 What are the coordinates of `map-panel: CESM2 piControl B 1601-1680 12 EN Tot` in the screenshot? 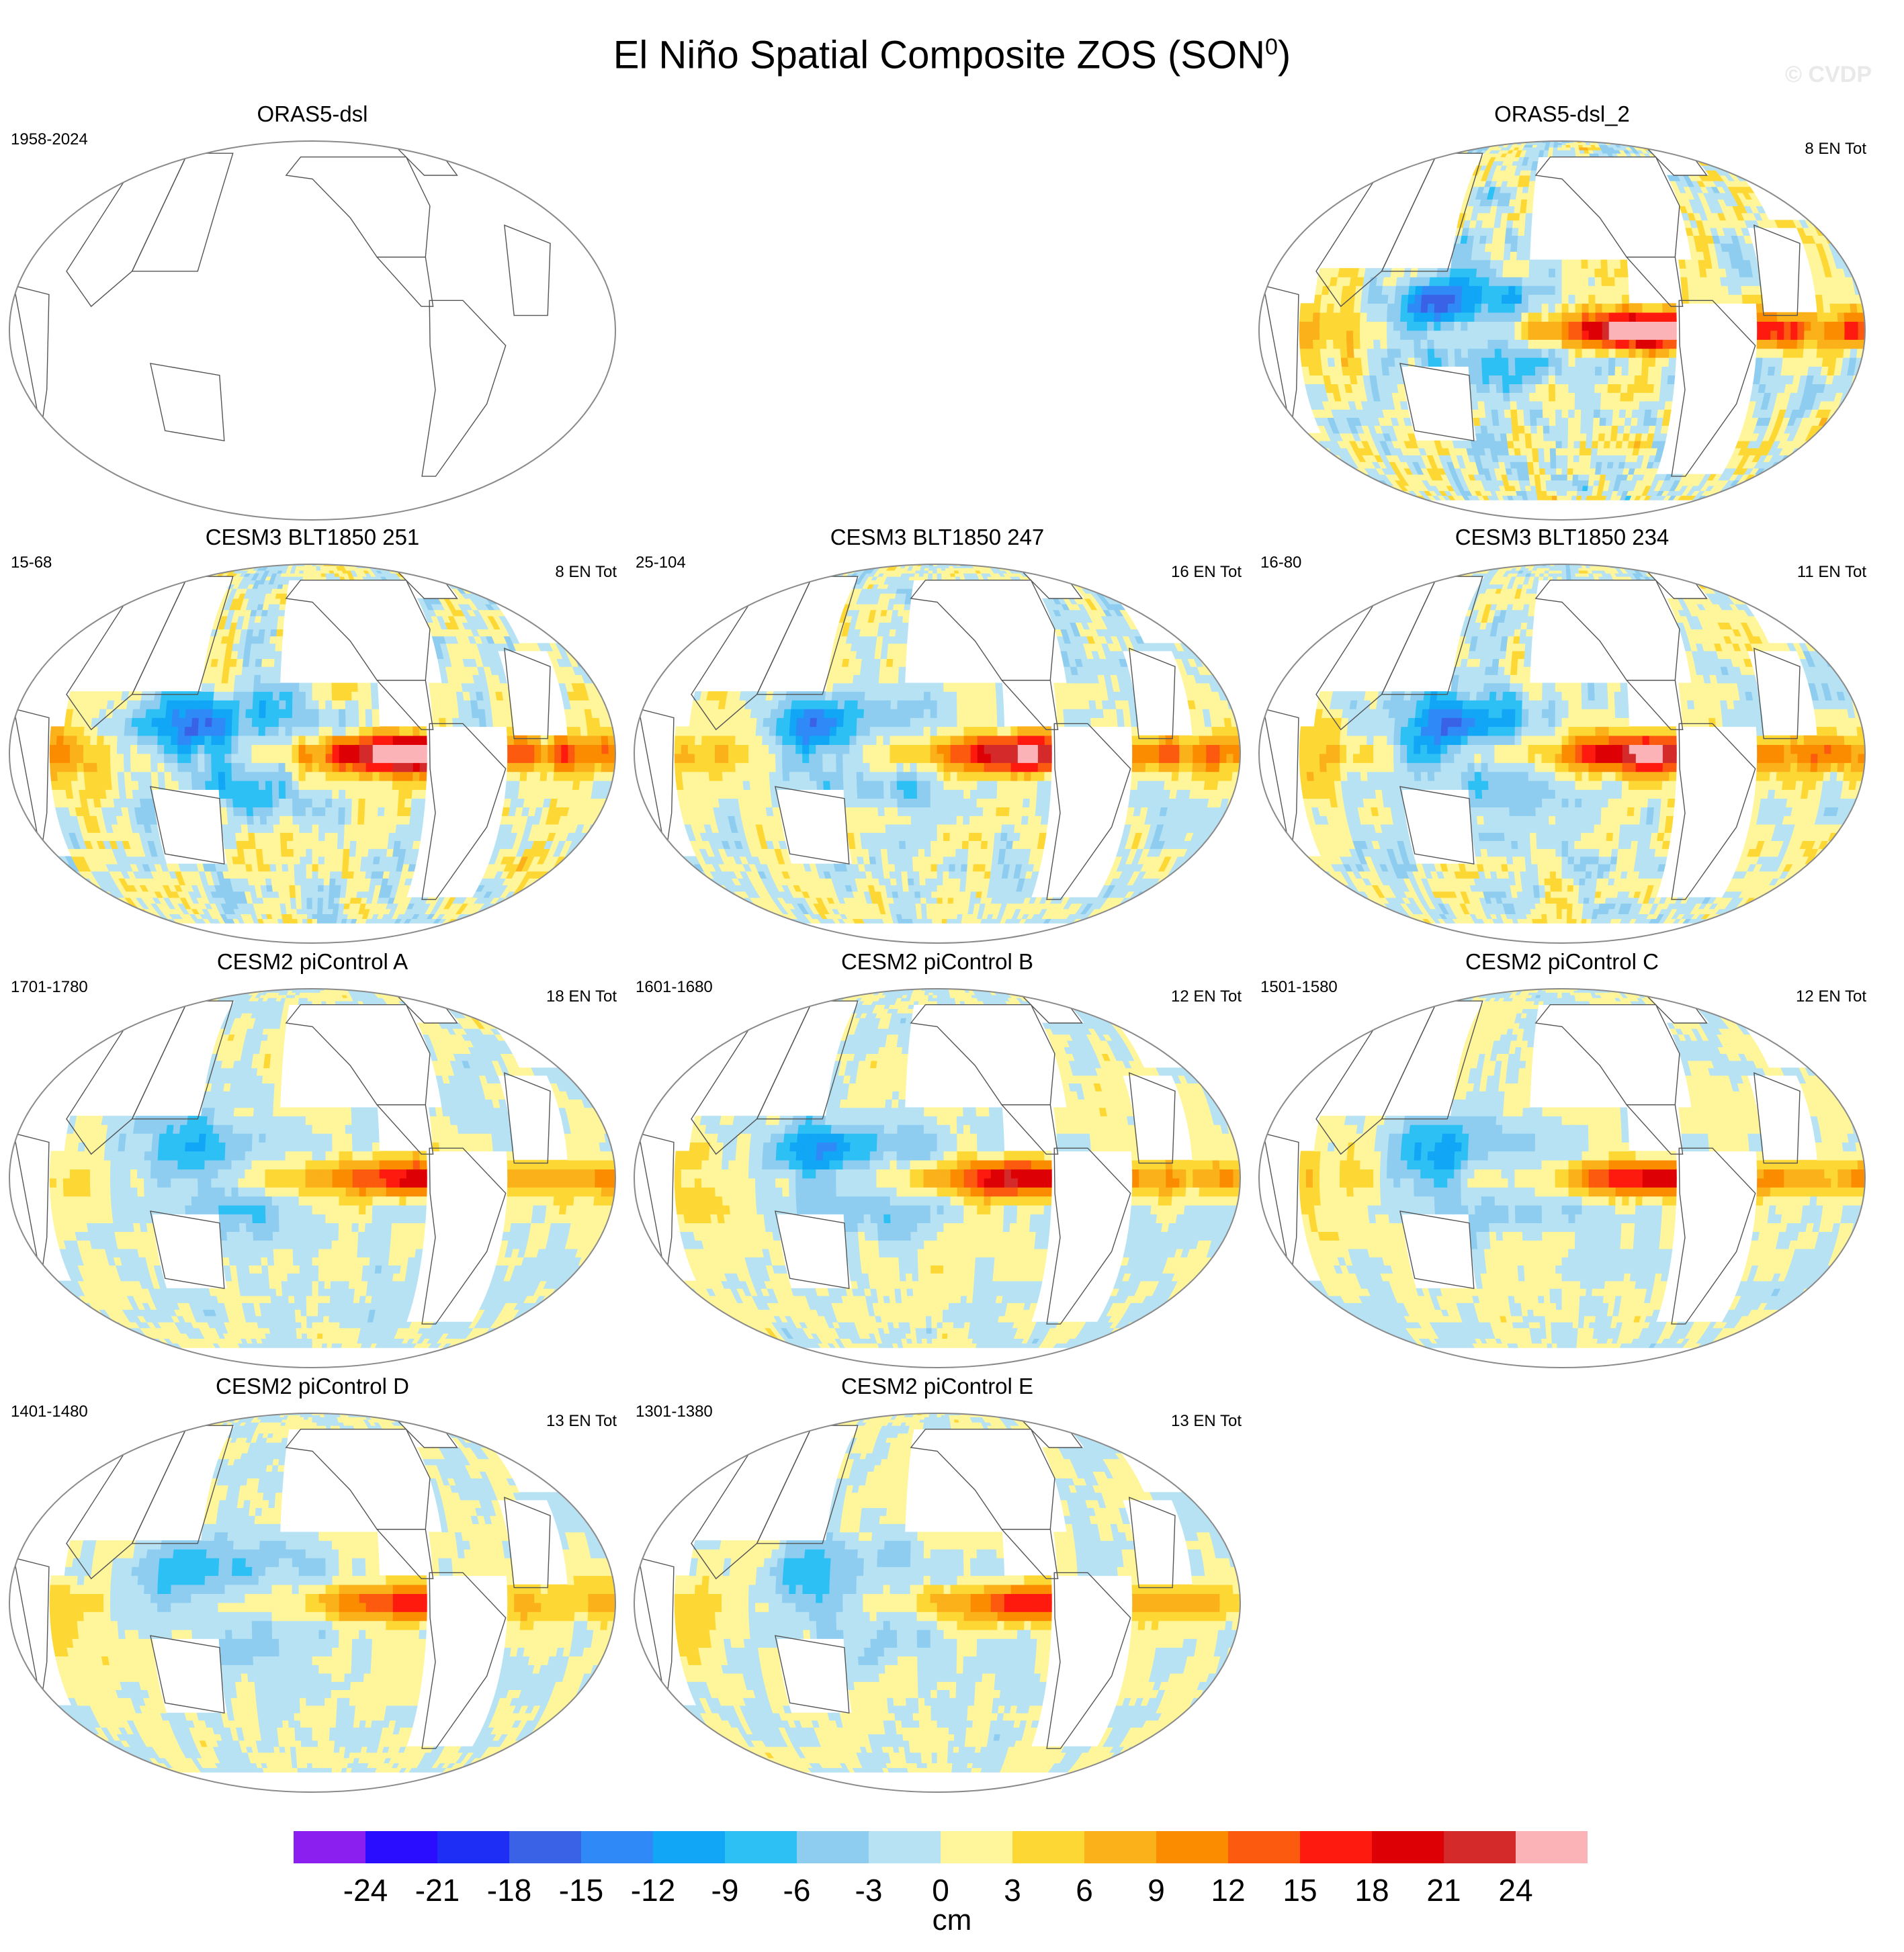 It's located at (937, 1163).